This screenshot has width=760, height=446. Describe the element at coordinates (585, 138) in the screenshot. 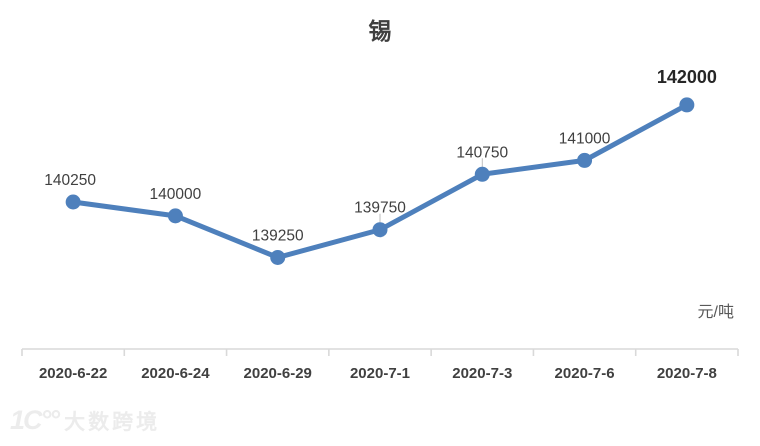

I see `data-point-label: 141000` at that location.